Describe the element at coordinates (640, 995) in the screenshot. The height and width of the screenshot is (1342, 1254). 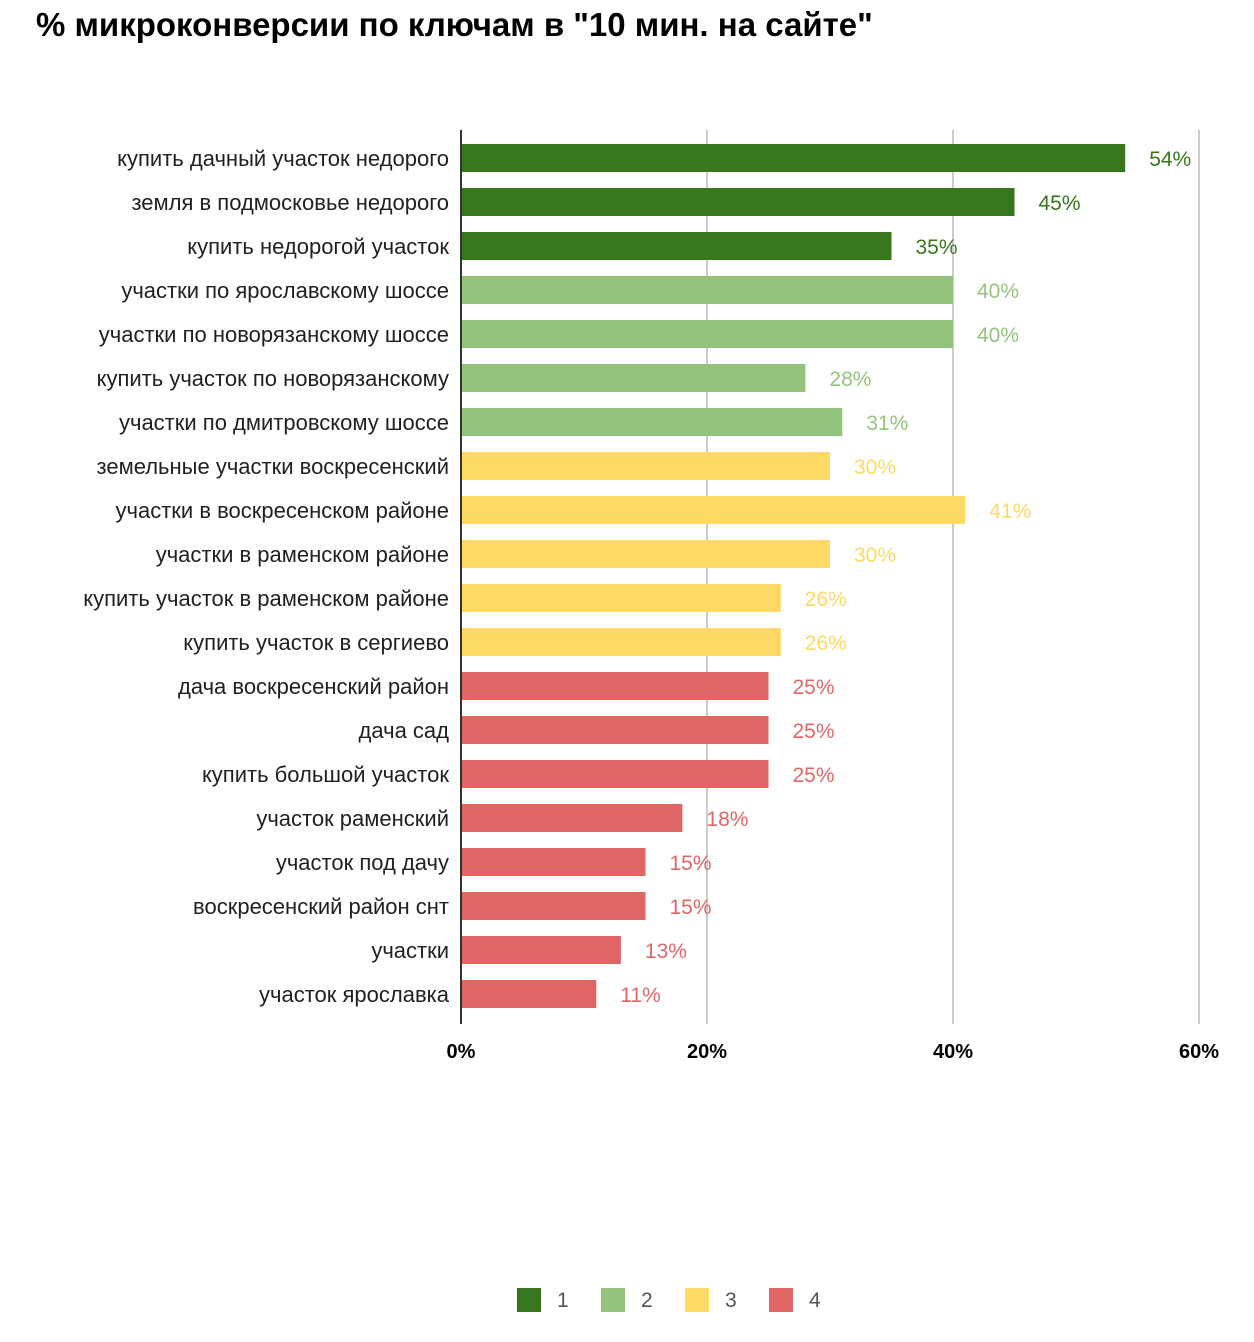
I see `data-label: 11%` at that location.